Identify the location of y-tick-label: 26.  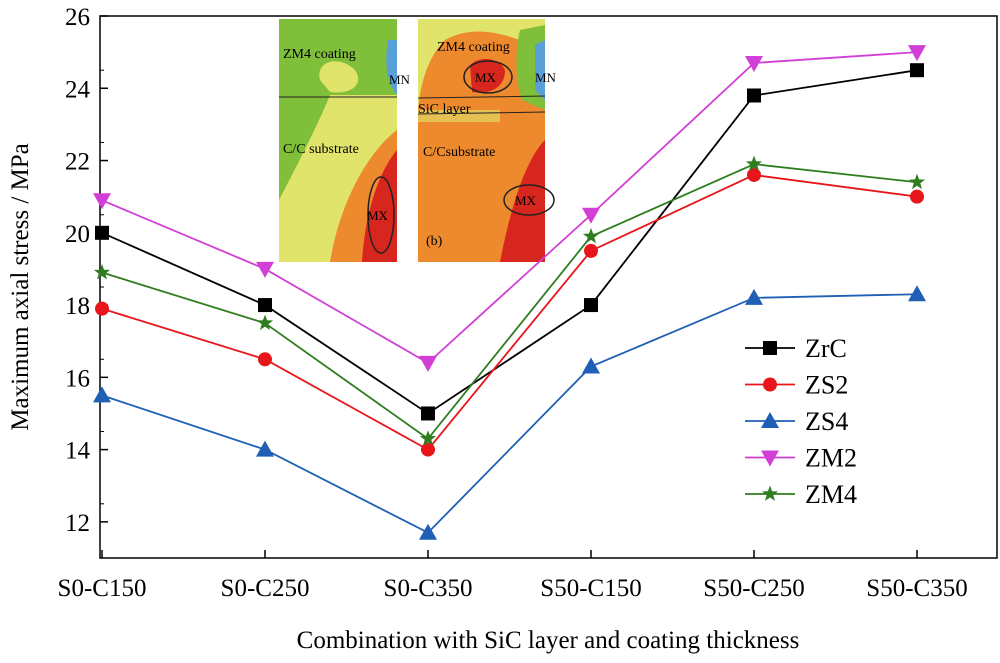
(77, 17).